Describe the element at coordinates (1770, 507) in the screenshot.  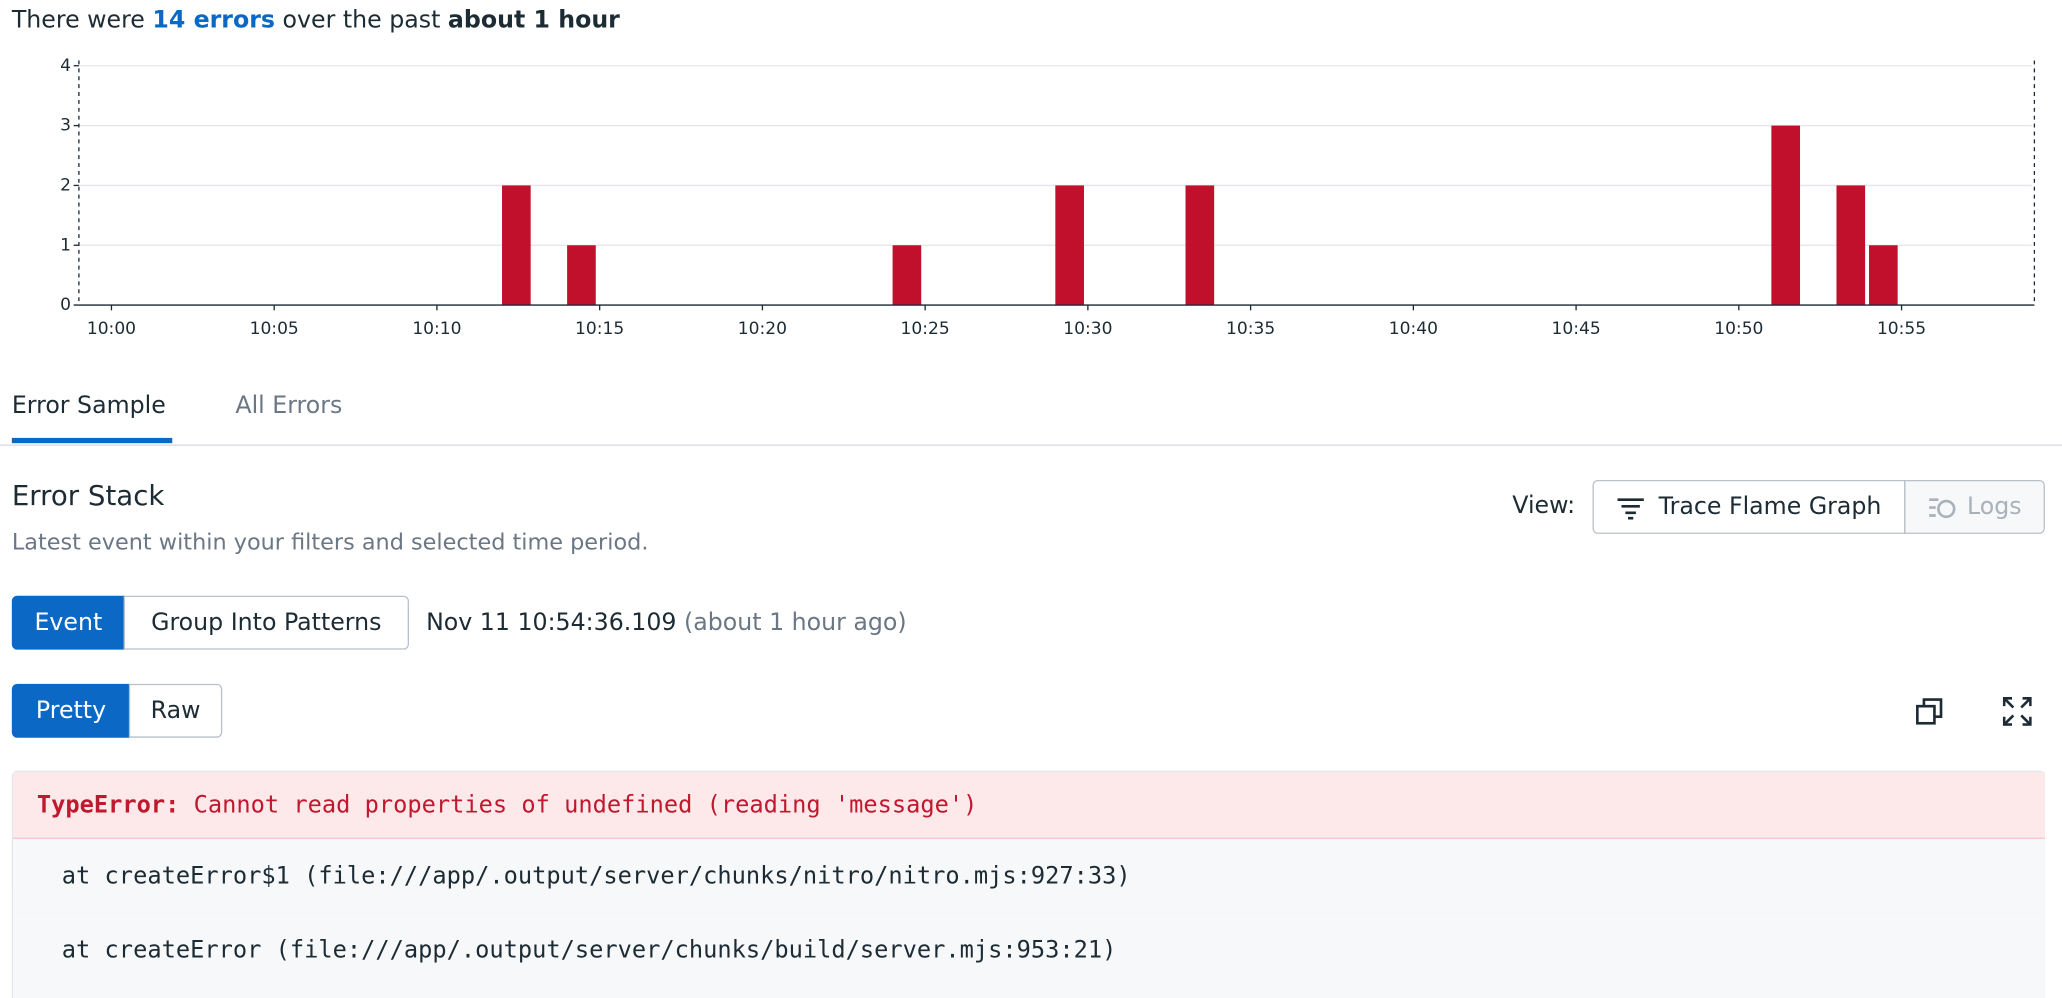
I see `button-label: Trace Flame Graph` at that location.